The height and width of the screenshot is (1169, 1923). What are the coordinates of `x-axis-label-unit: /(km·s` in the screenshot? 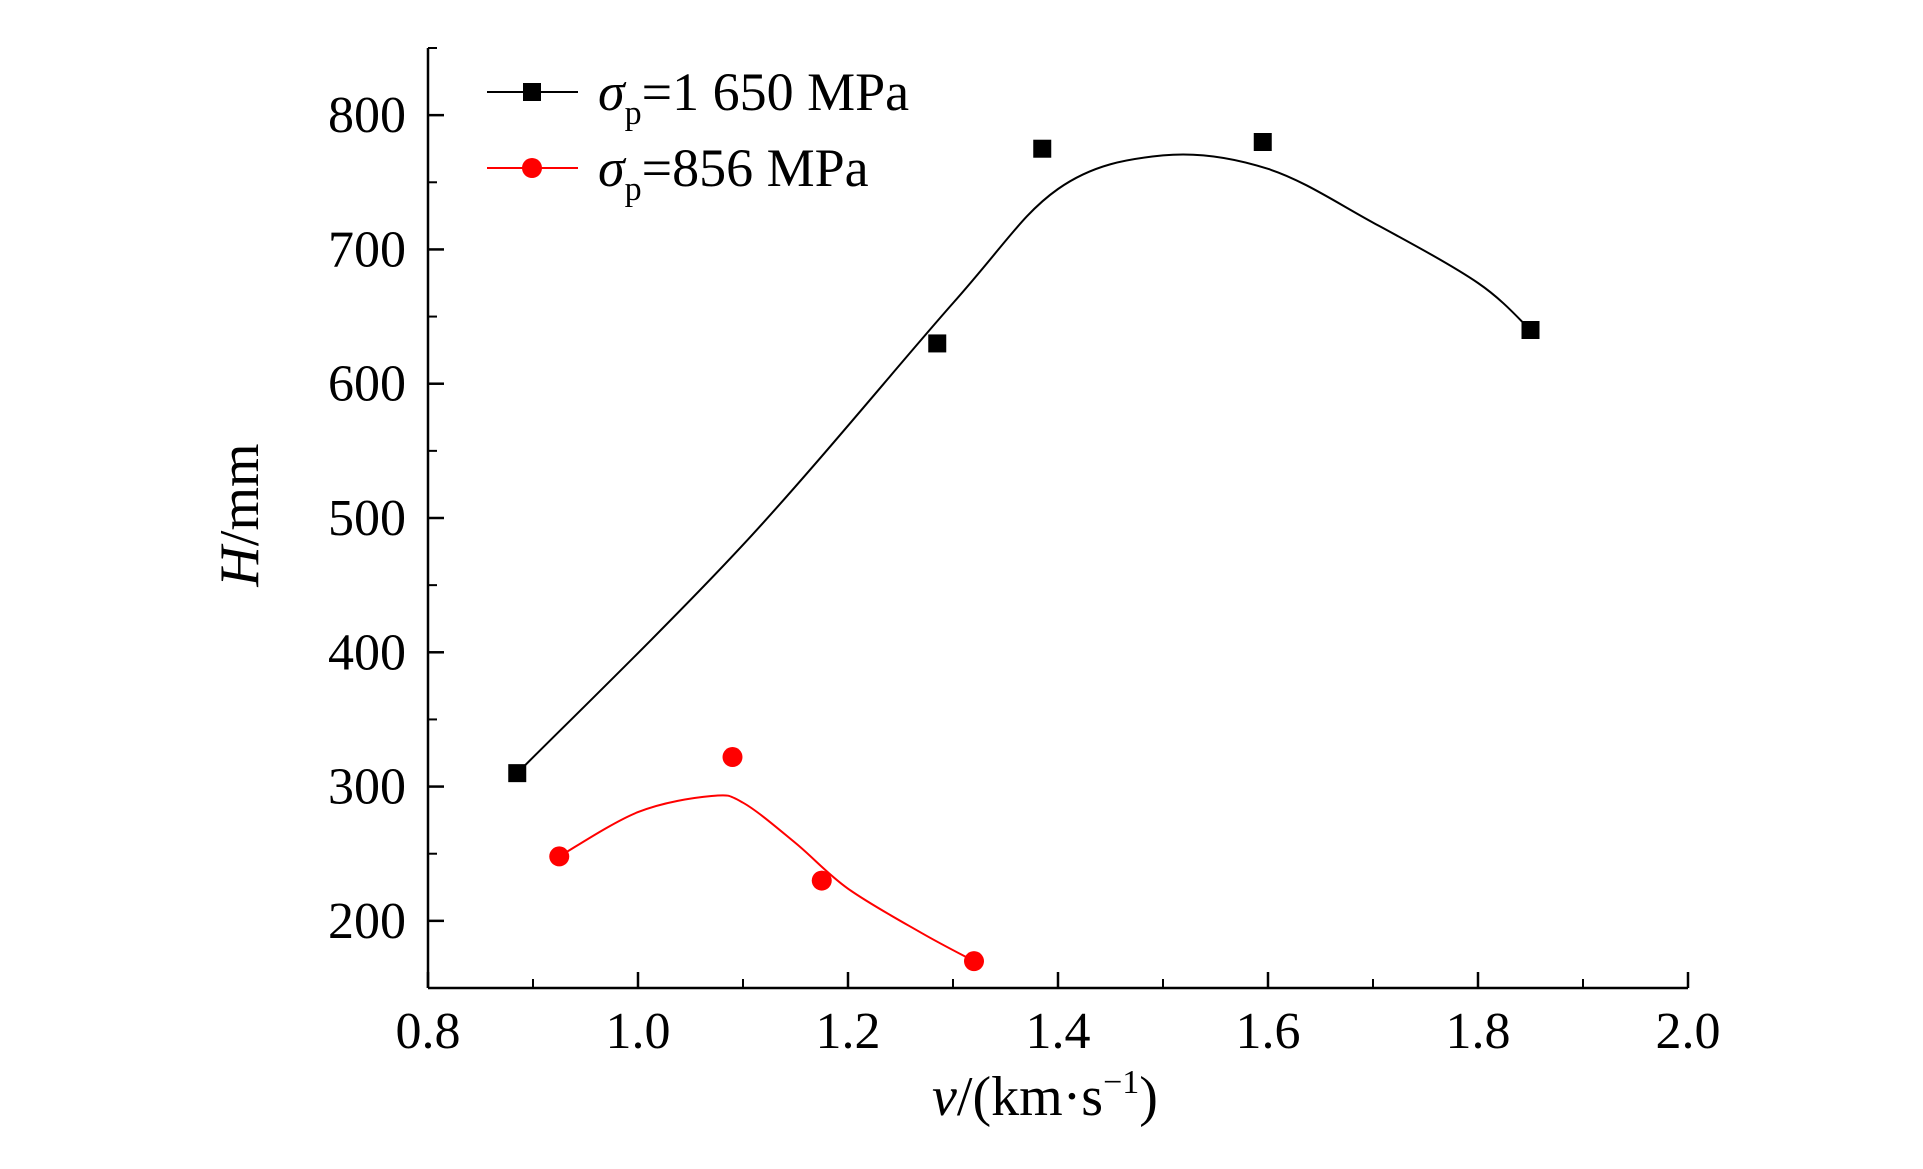 It's located at (1030, 1097).